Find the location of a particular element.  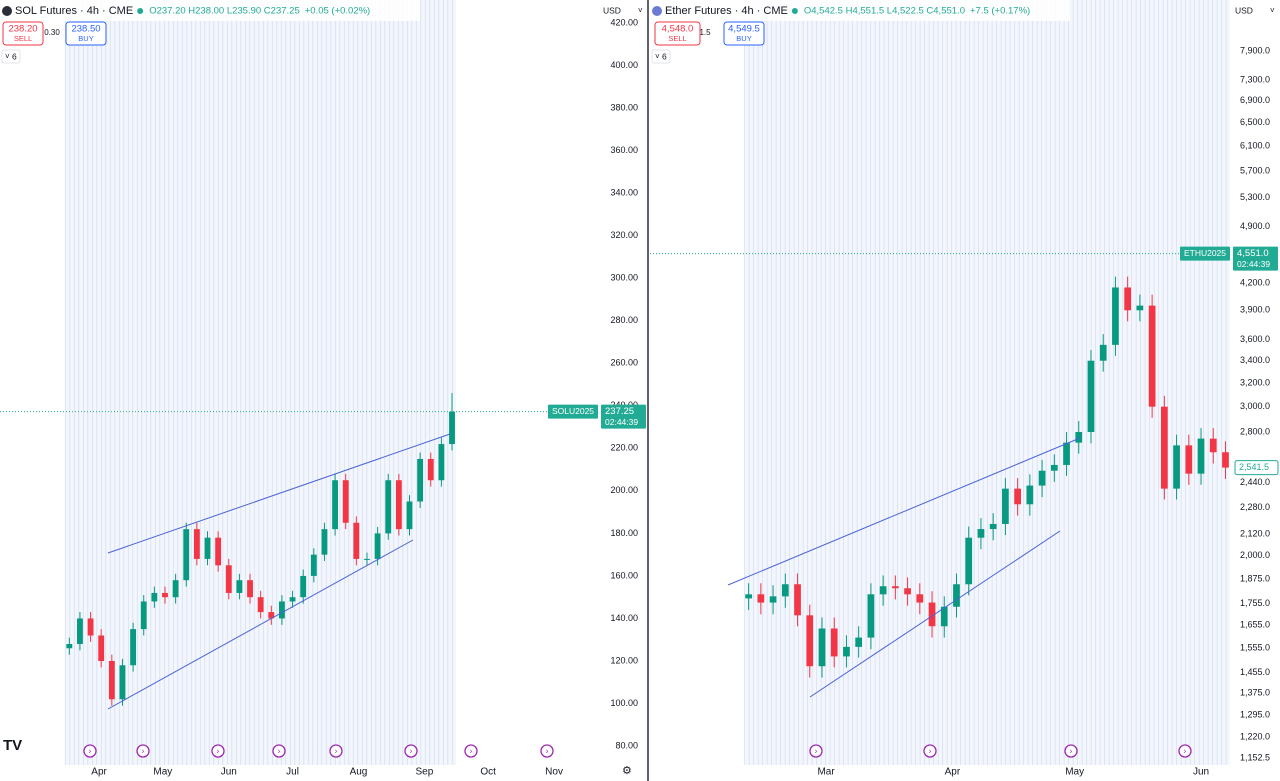

close-box is located at coordinates (1256, 468).